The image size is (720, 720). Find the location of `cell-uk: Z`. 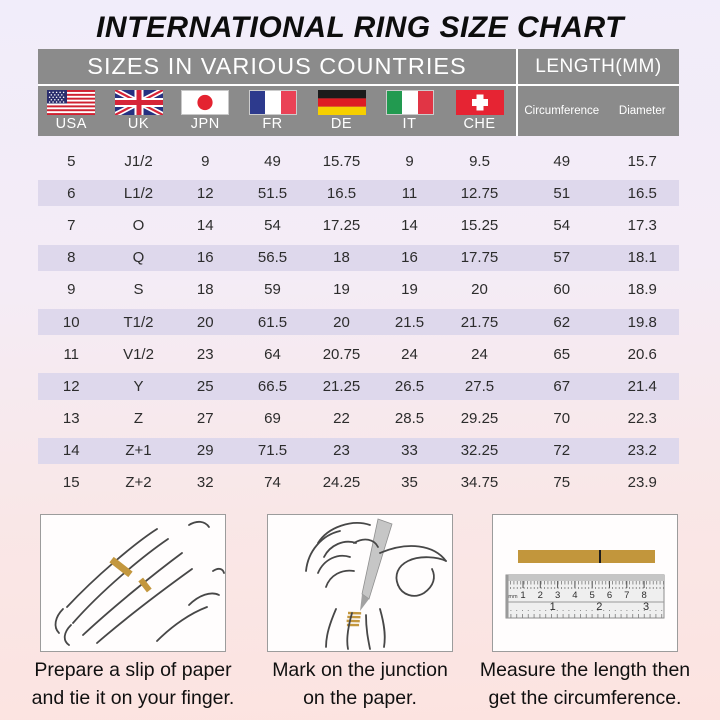

cell-uk: Z is located at coordinates (138, 419).